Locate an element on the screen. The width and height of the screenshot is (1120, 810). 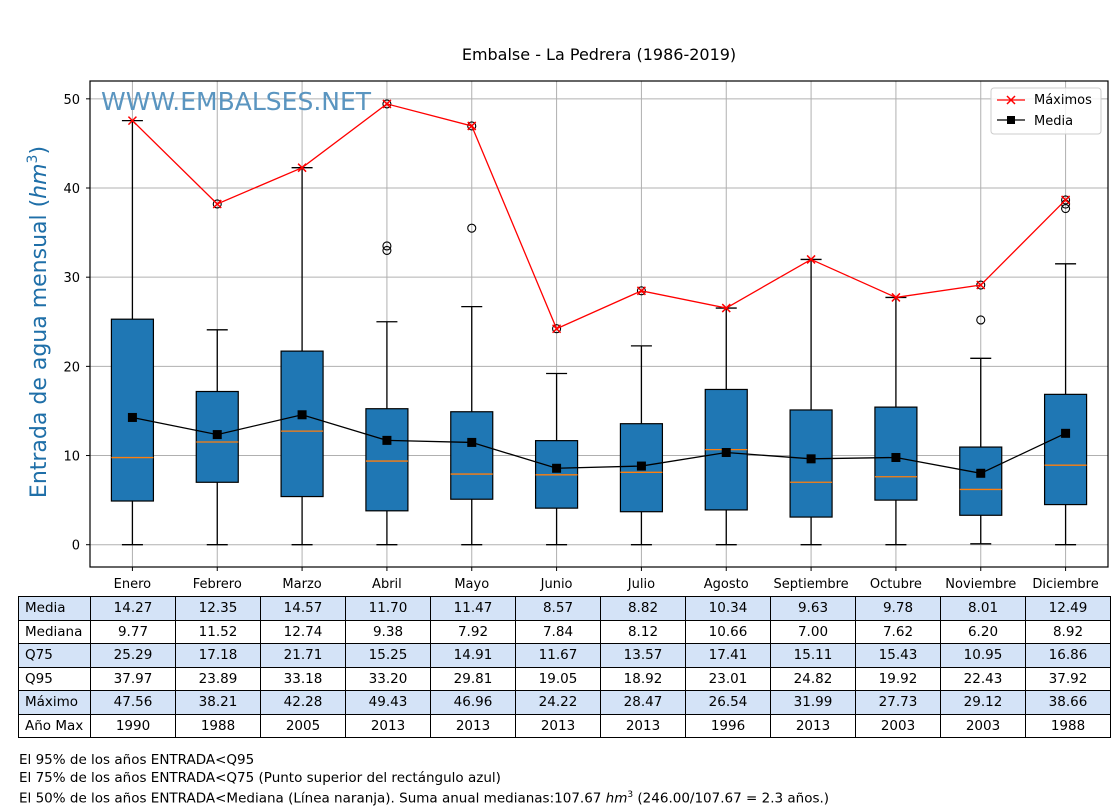
table-cell: 11.47 is located at coordinates (473, 608).